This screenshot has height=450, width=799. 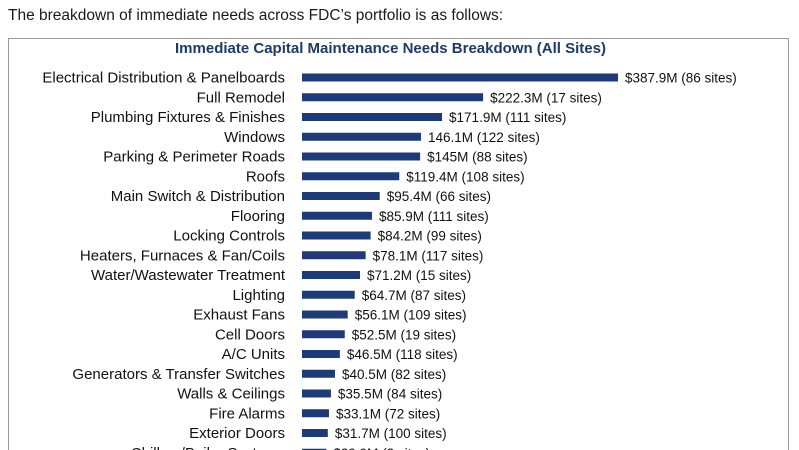 What do you see at coordinates (404, 334) in the screenshot?
I see `data-label: $52.5M (19 sites)` at bounding box center [404, 334].